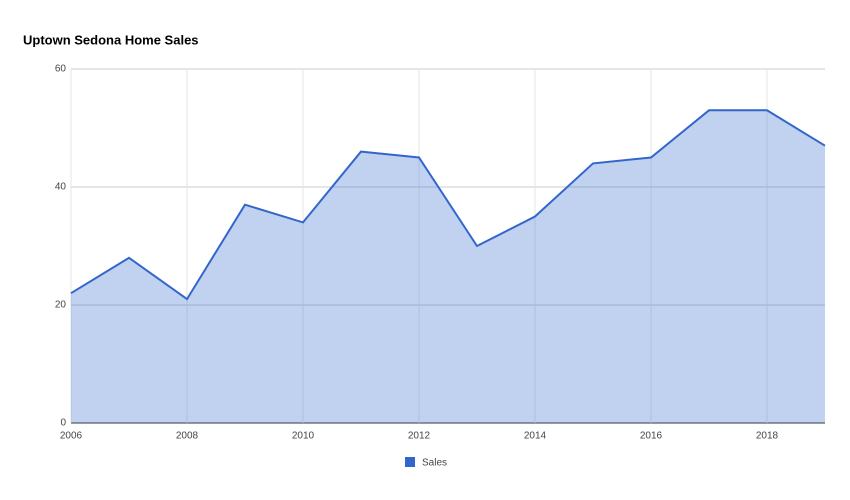 The width and height of the screenshot is (850, 500). Describe the element at coordinates (651, 436) in the screenshot. I see `x-tick-label: 2016` at that location.